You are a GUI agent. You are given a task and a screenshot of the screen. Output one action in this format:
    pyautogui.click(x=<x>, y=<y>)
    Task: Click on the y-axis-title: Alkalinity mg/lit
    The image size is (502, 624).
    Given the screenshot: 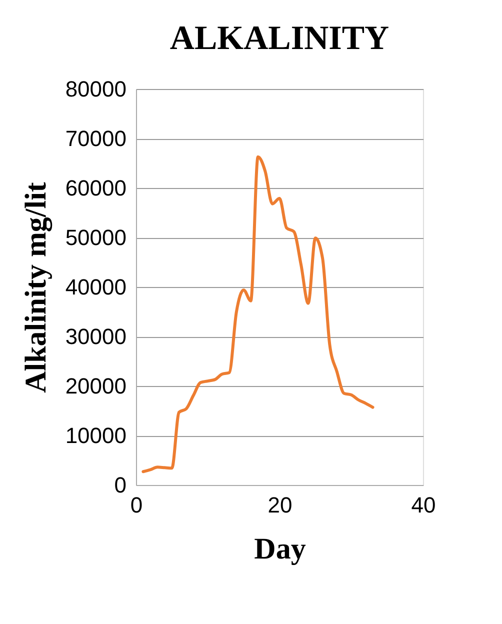 What is the action you would take?
    pyautogui.click(x=35, y=287)
    